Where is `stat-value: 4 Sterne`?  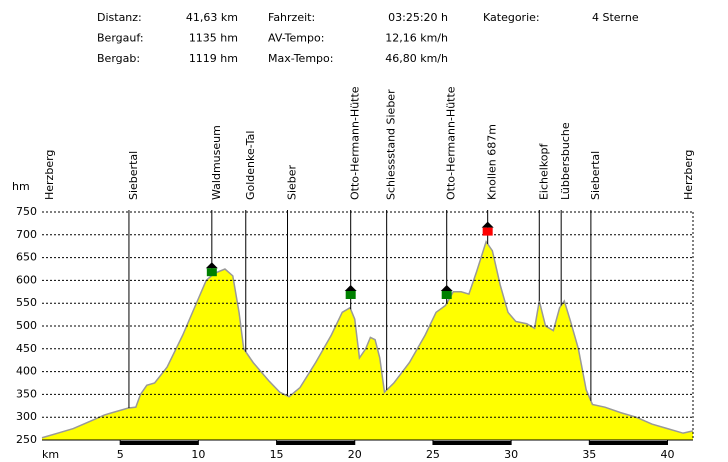 stat-value: 4 Sterne is located at coordinates (615, 17).